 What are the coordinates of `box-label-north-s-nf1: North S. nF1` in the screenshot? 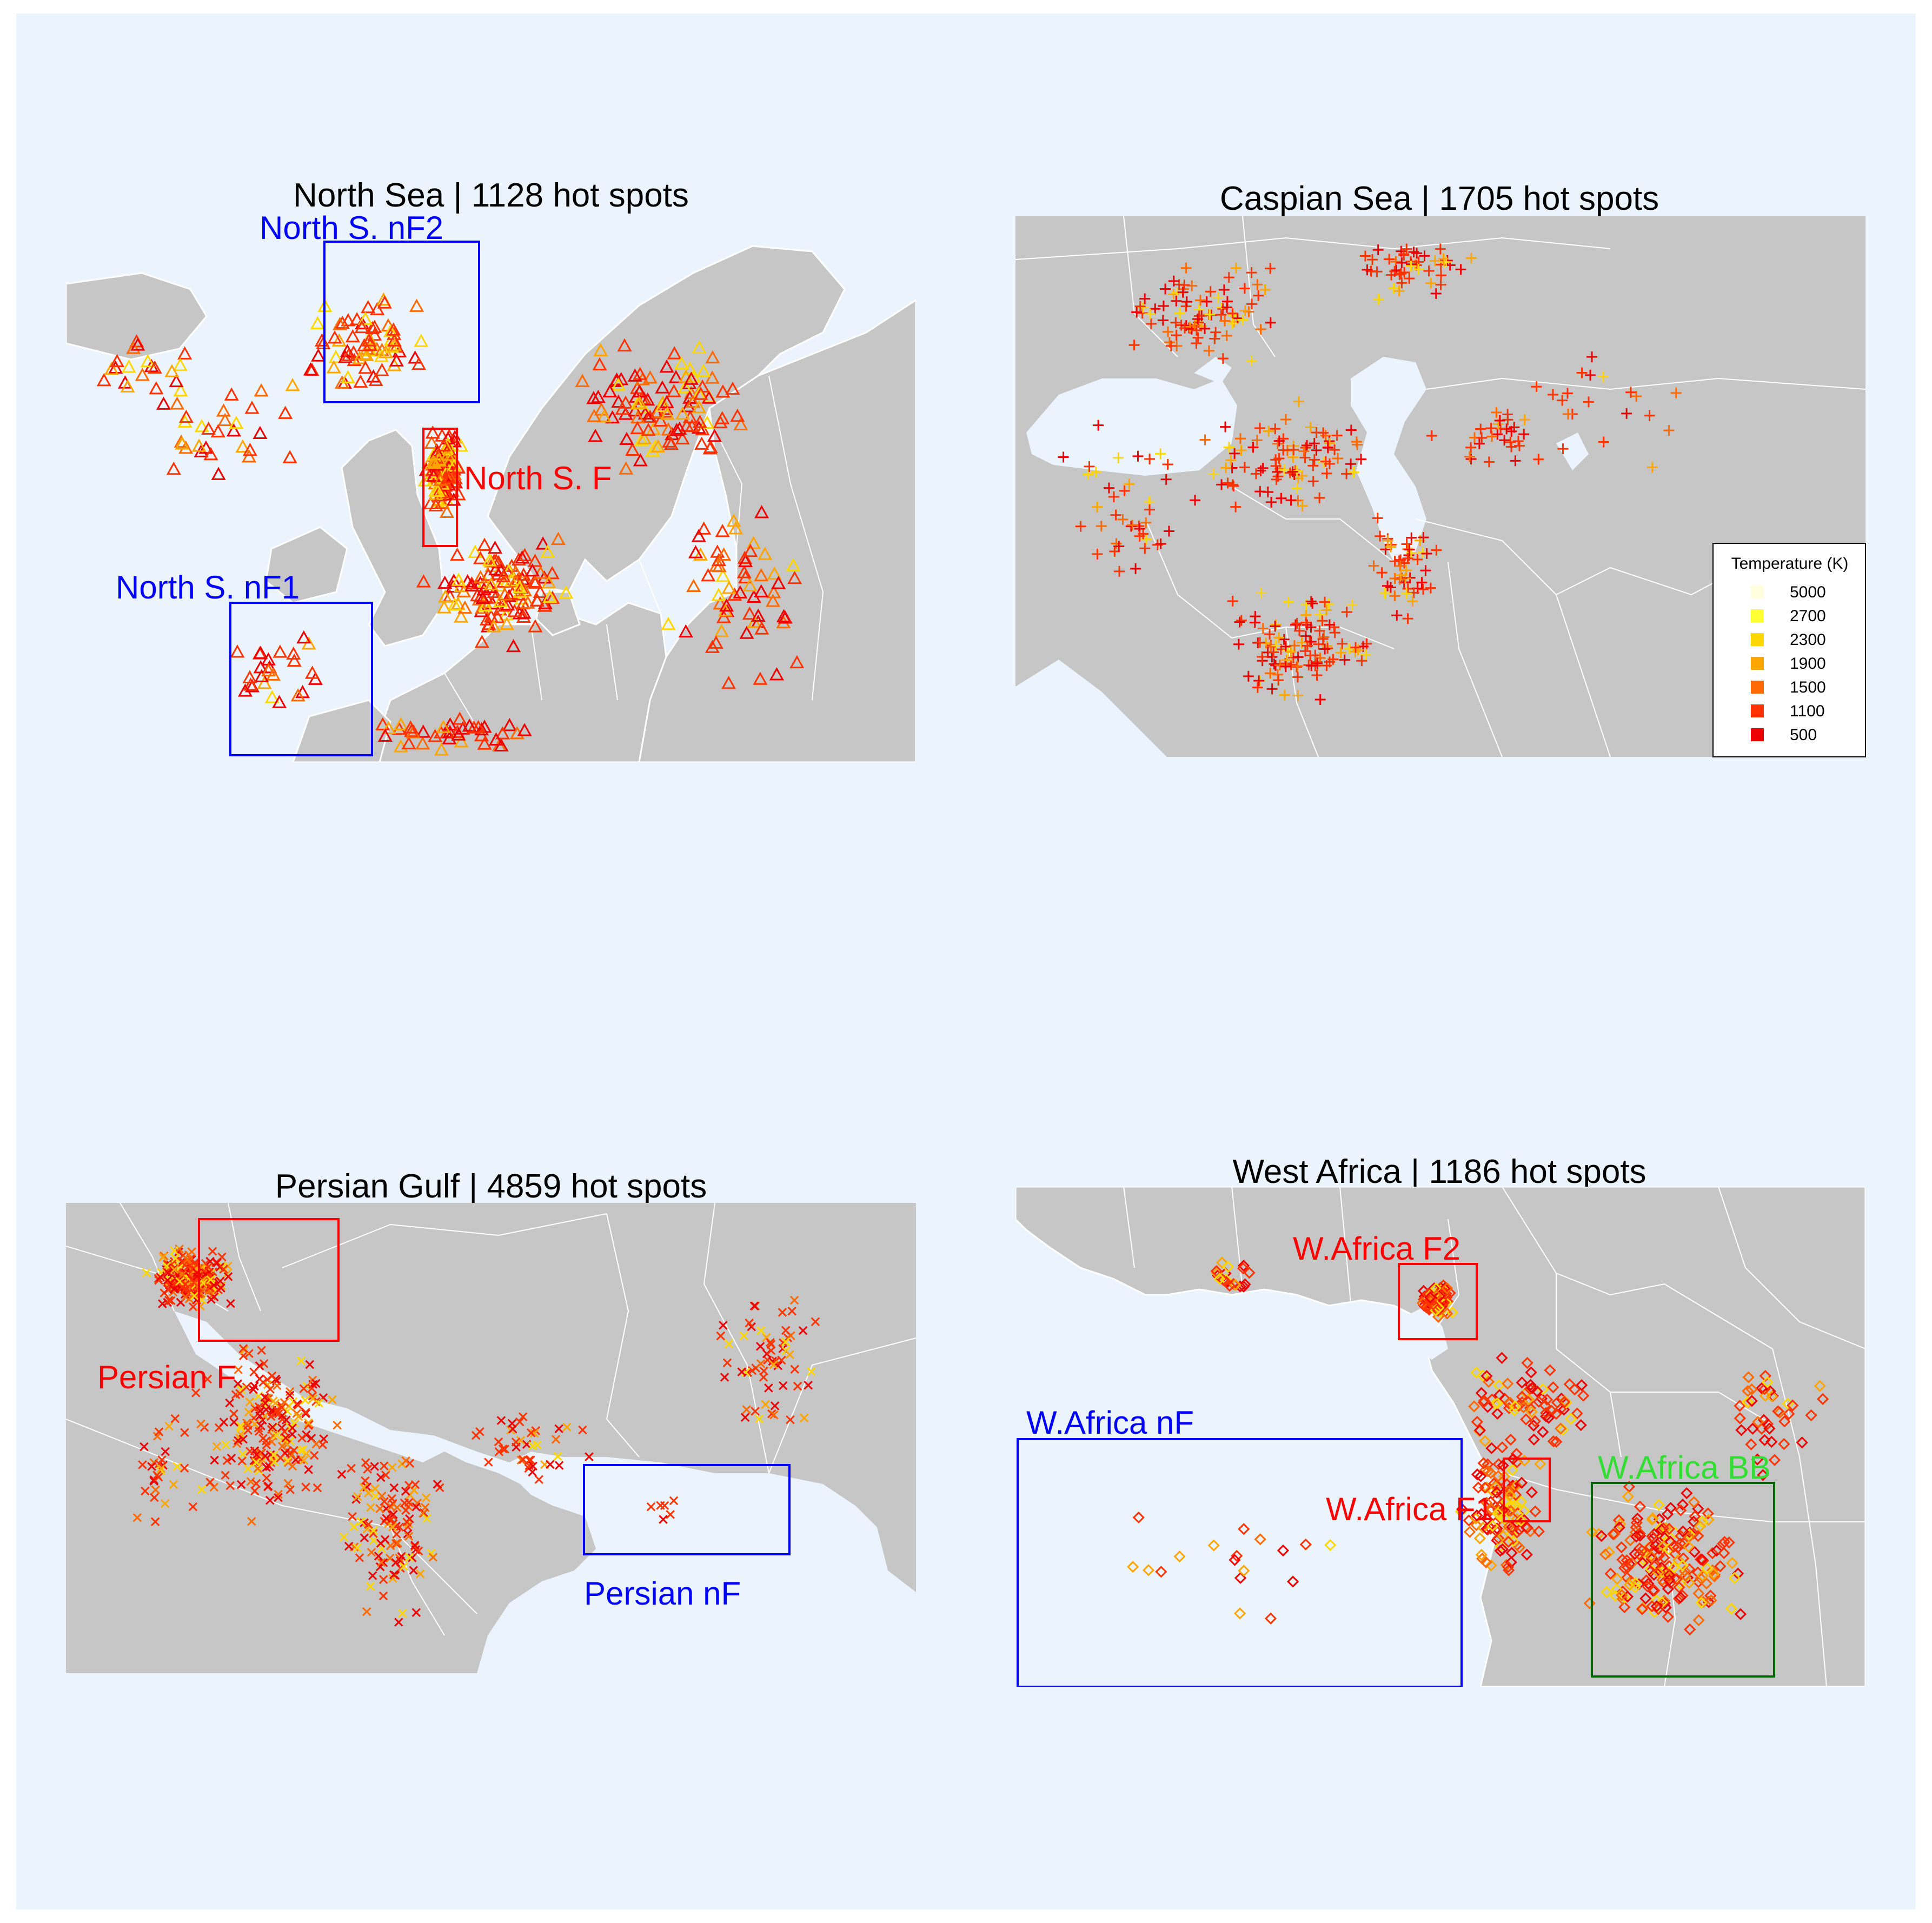 It's located at (208, 587).